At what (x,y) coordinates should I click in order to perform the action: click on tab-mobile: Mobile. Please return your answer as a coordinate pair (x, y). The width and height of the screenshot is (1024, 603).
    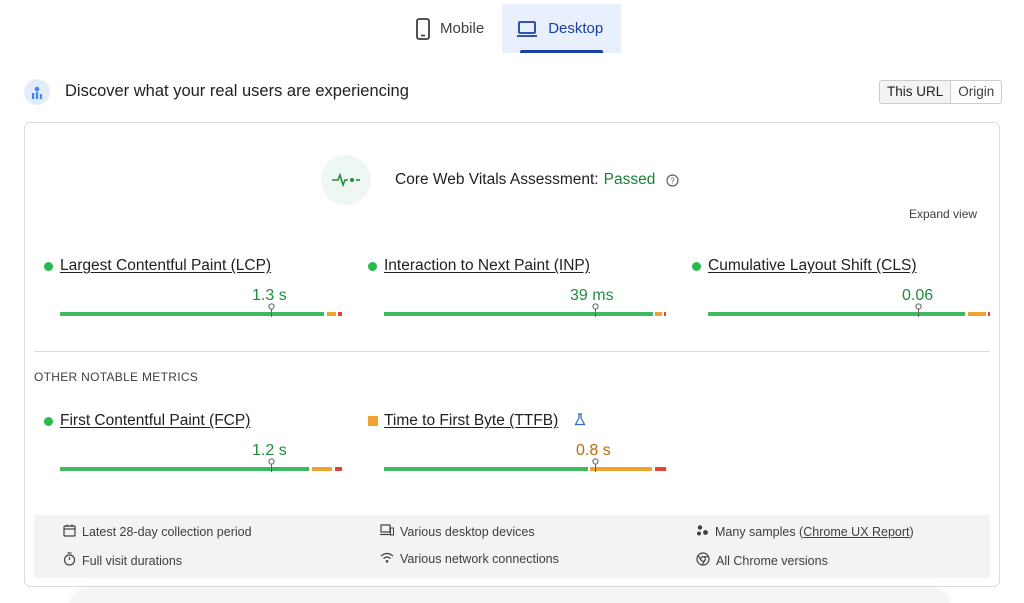
    Looking at the image, I should click on (452, 28).